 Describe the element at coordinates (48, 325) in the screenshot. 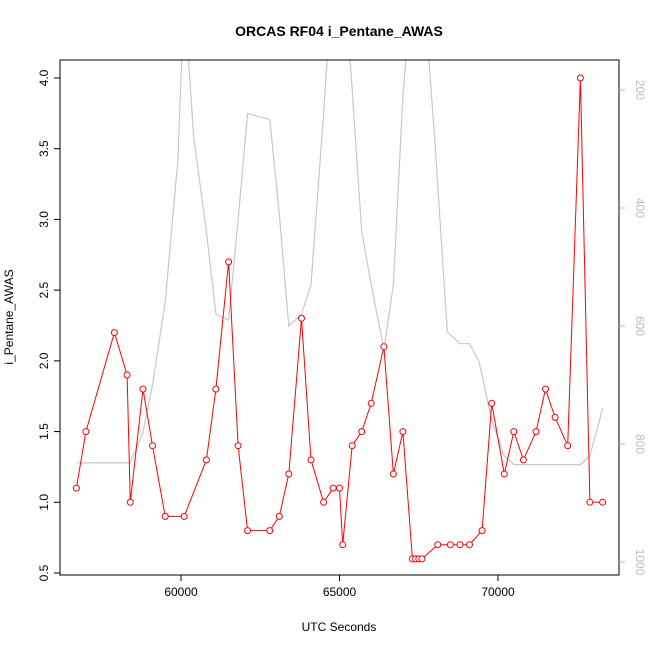

I see `y-axis-left: 0.5 1.0 1.5 2.0 2.5 3.0 3.5 4.0` at that location.